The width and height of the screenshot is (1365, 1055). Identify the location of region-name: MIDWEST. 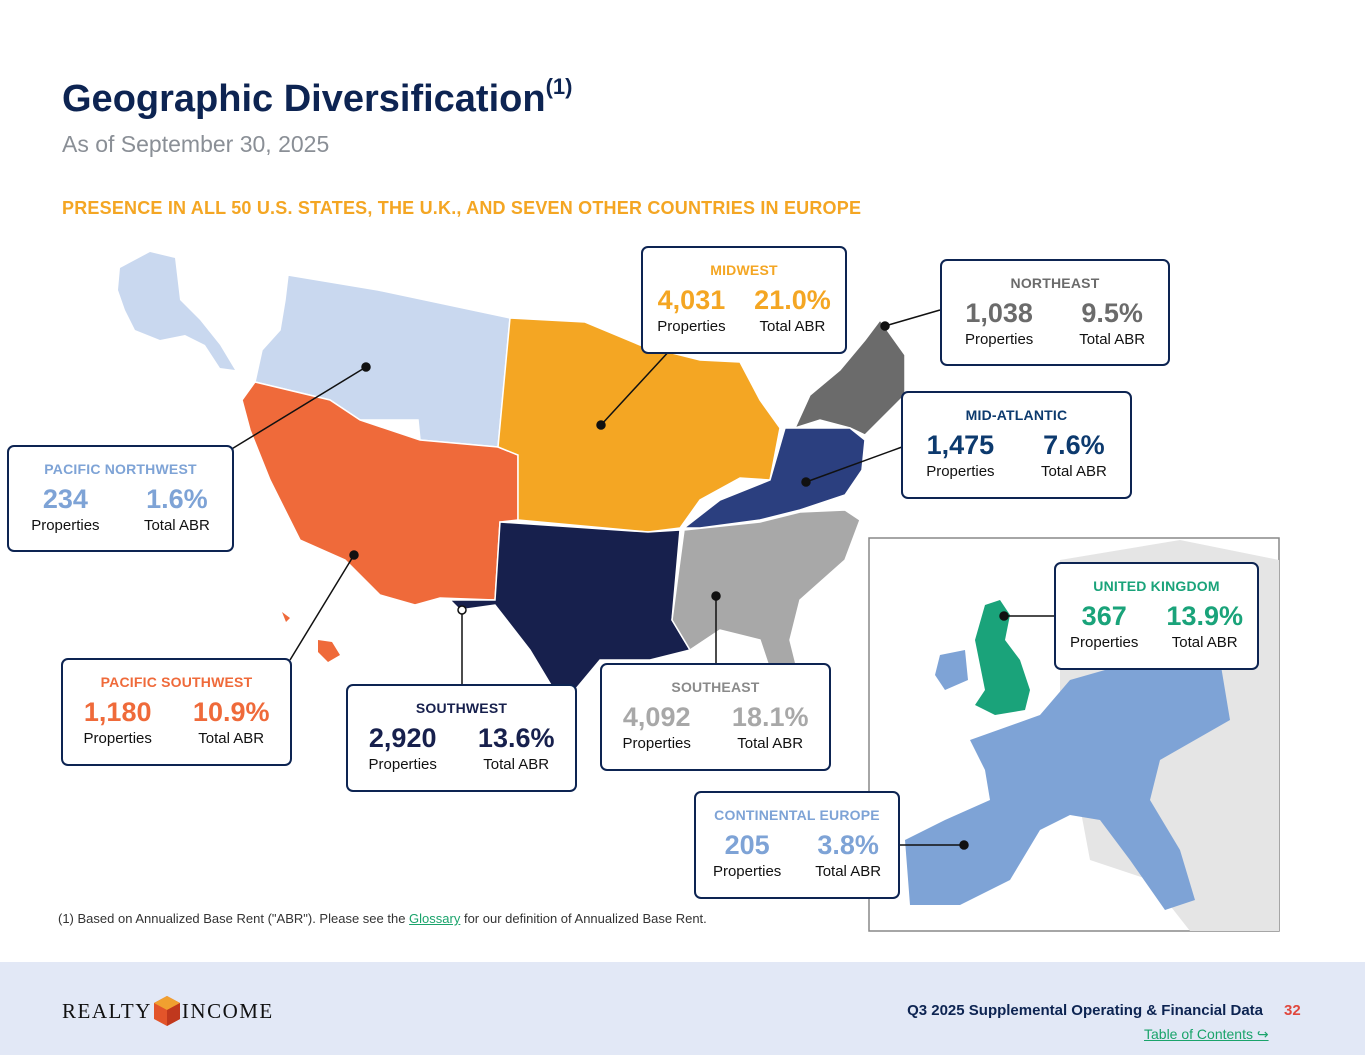
(744, 270).